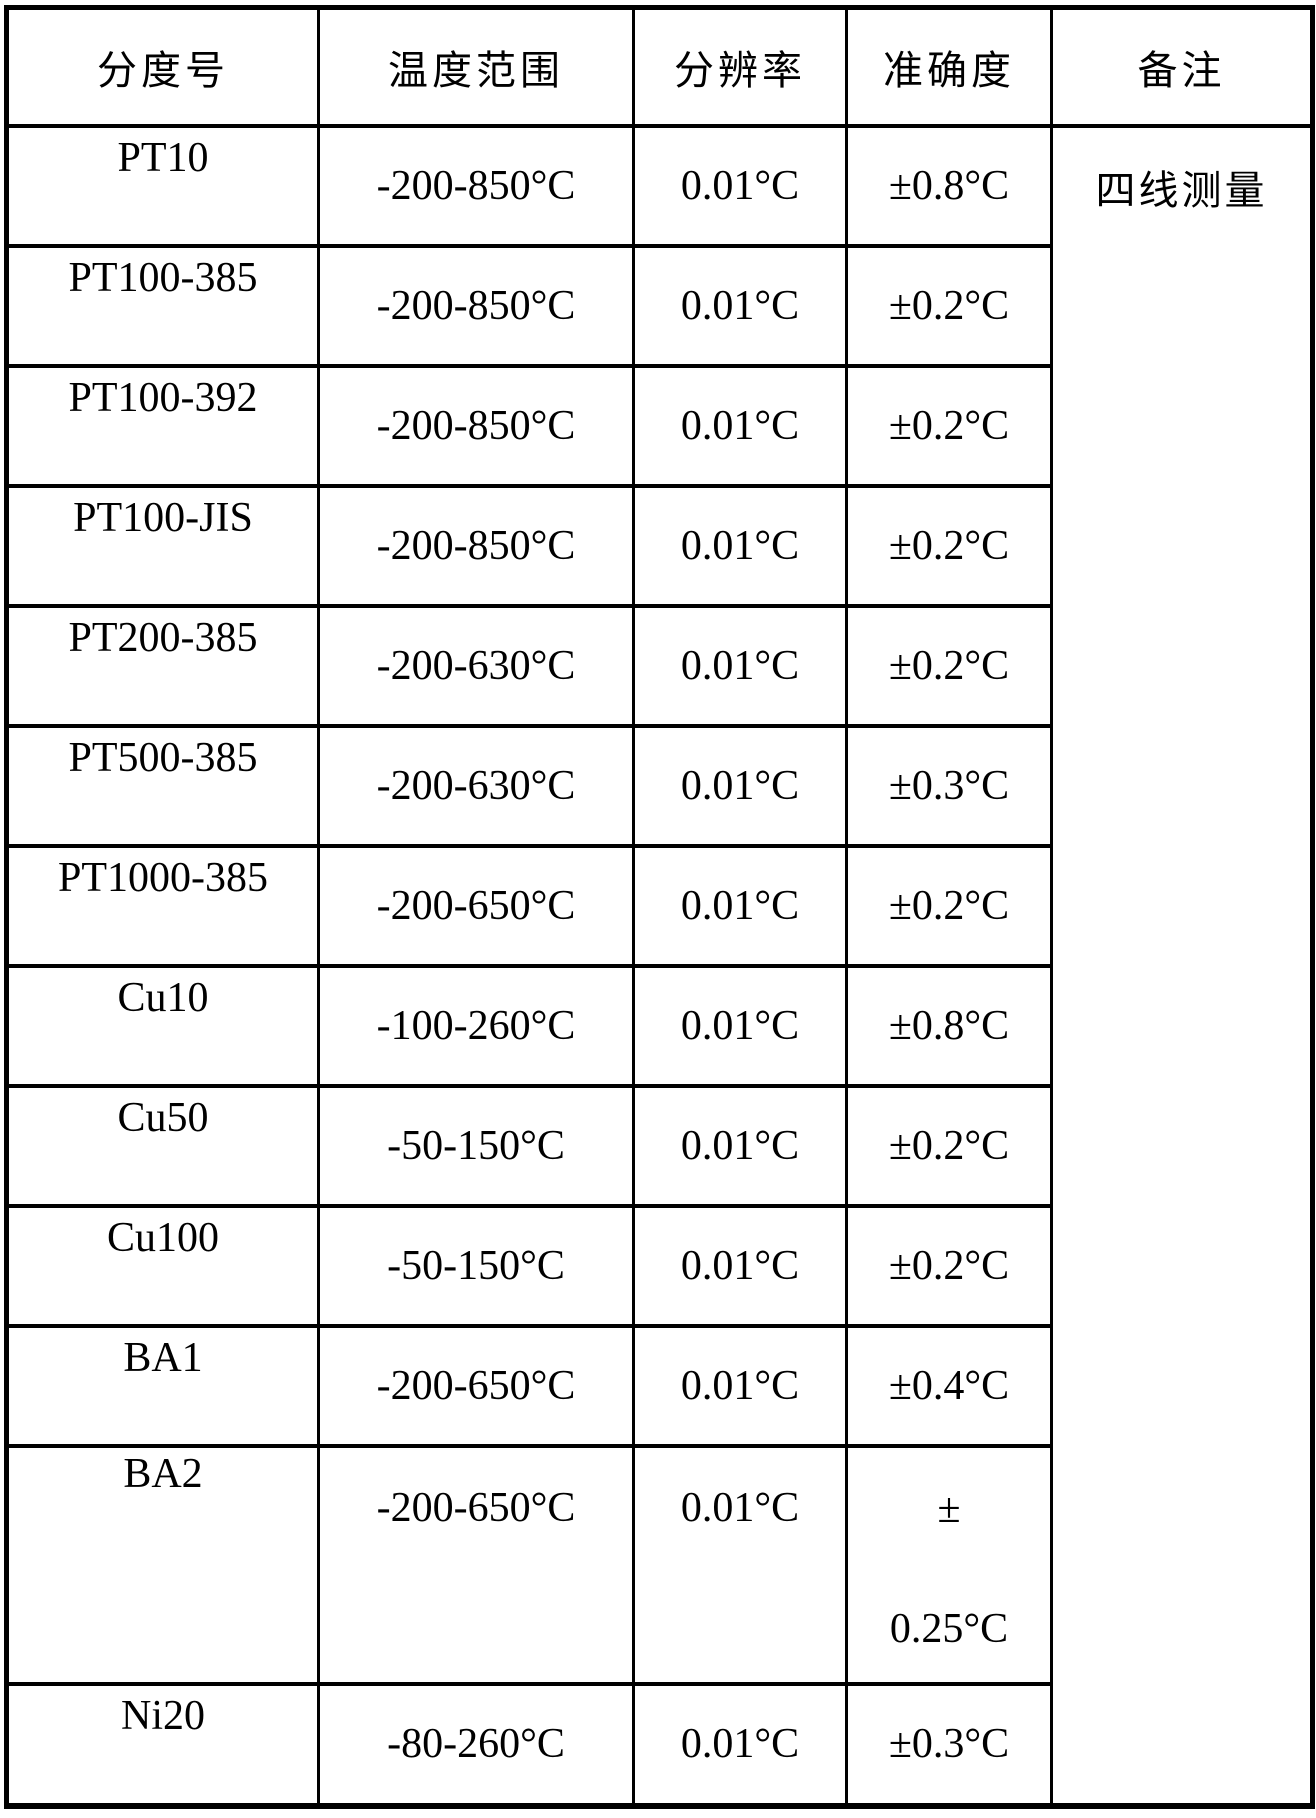 This screenshot has height=1818, width=1316. I want to click on table-row-pt100-385: PT100-385 -200-850°C 0.01°C ±0.2°C, so click(659, 305).